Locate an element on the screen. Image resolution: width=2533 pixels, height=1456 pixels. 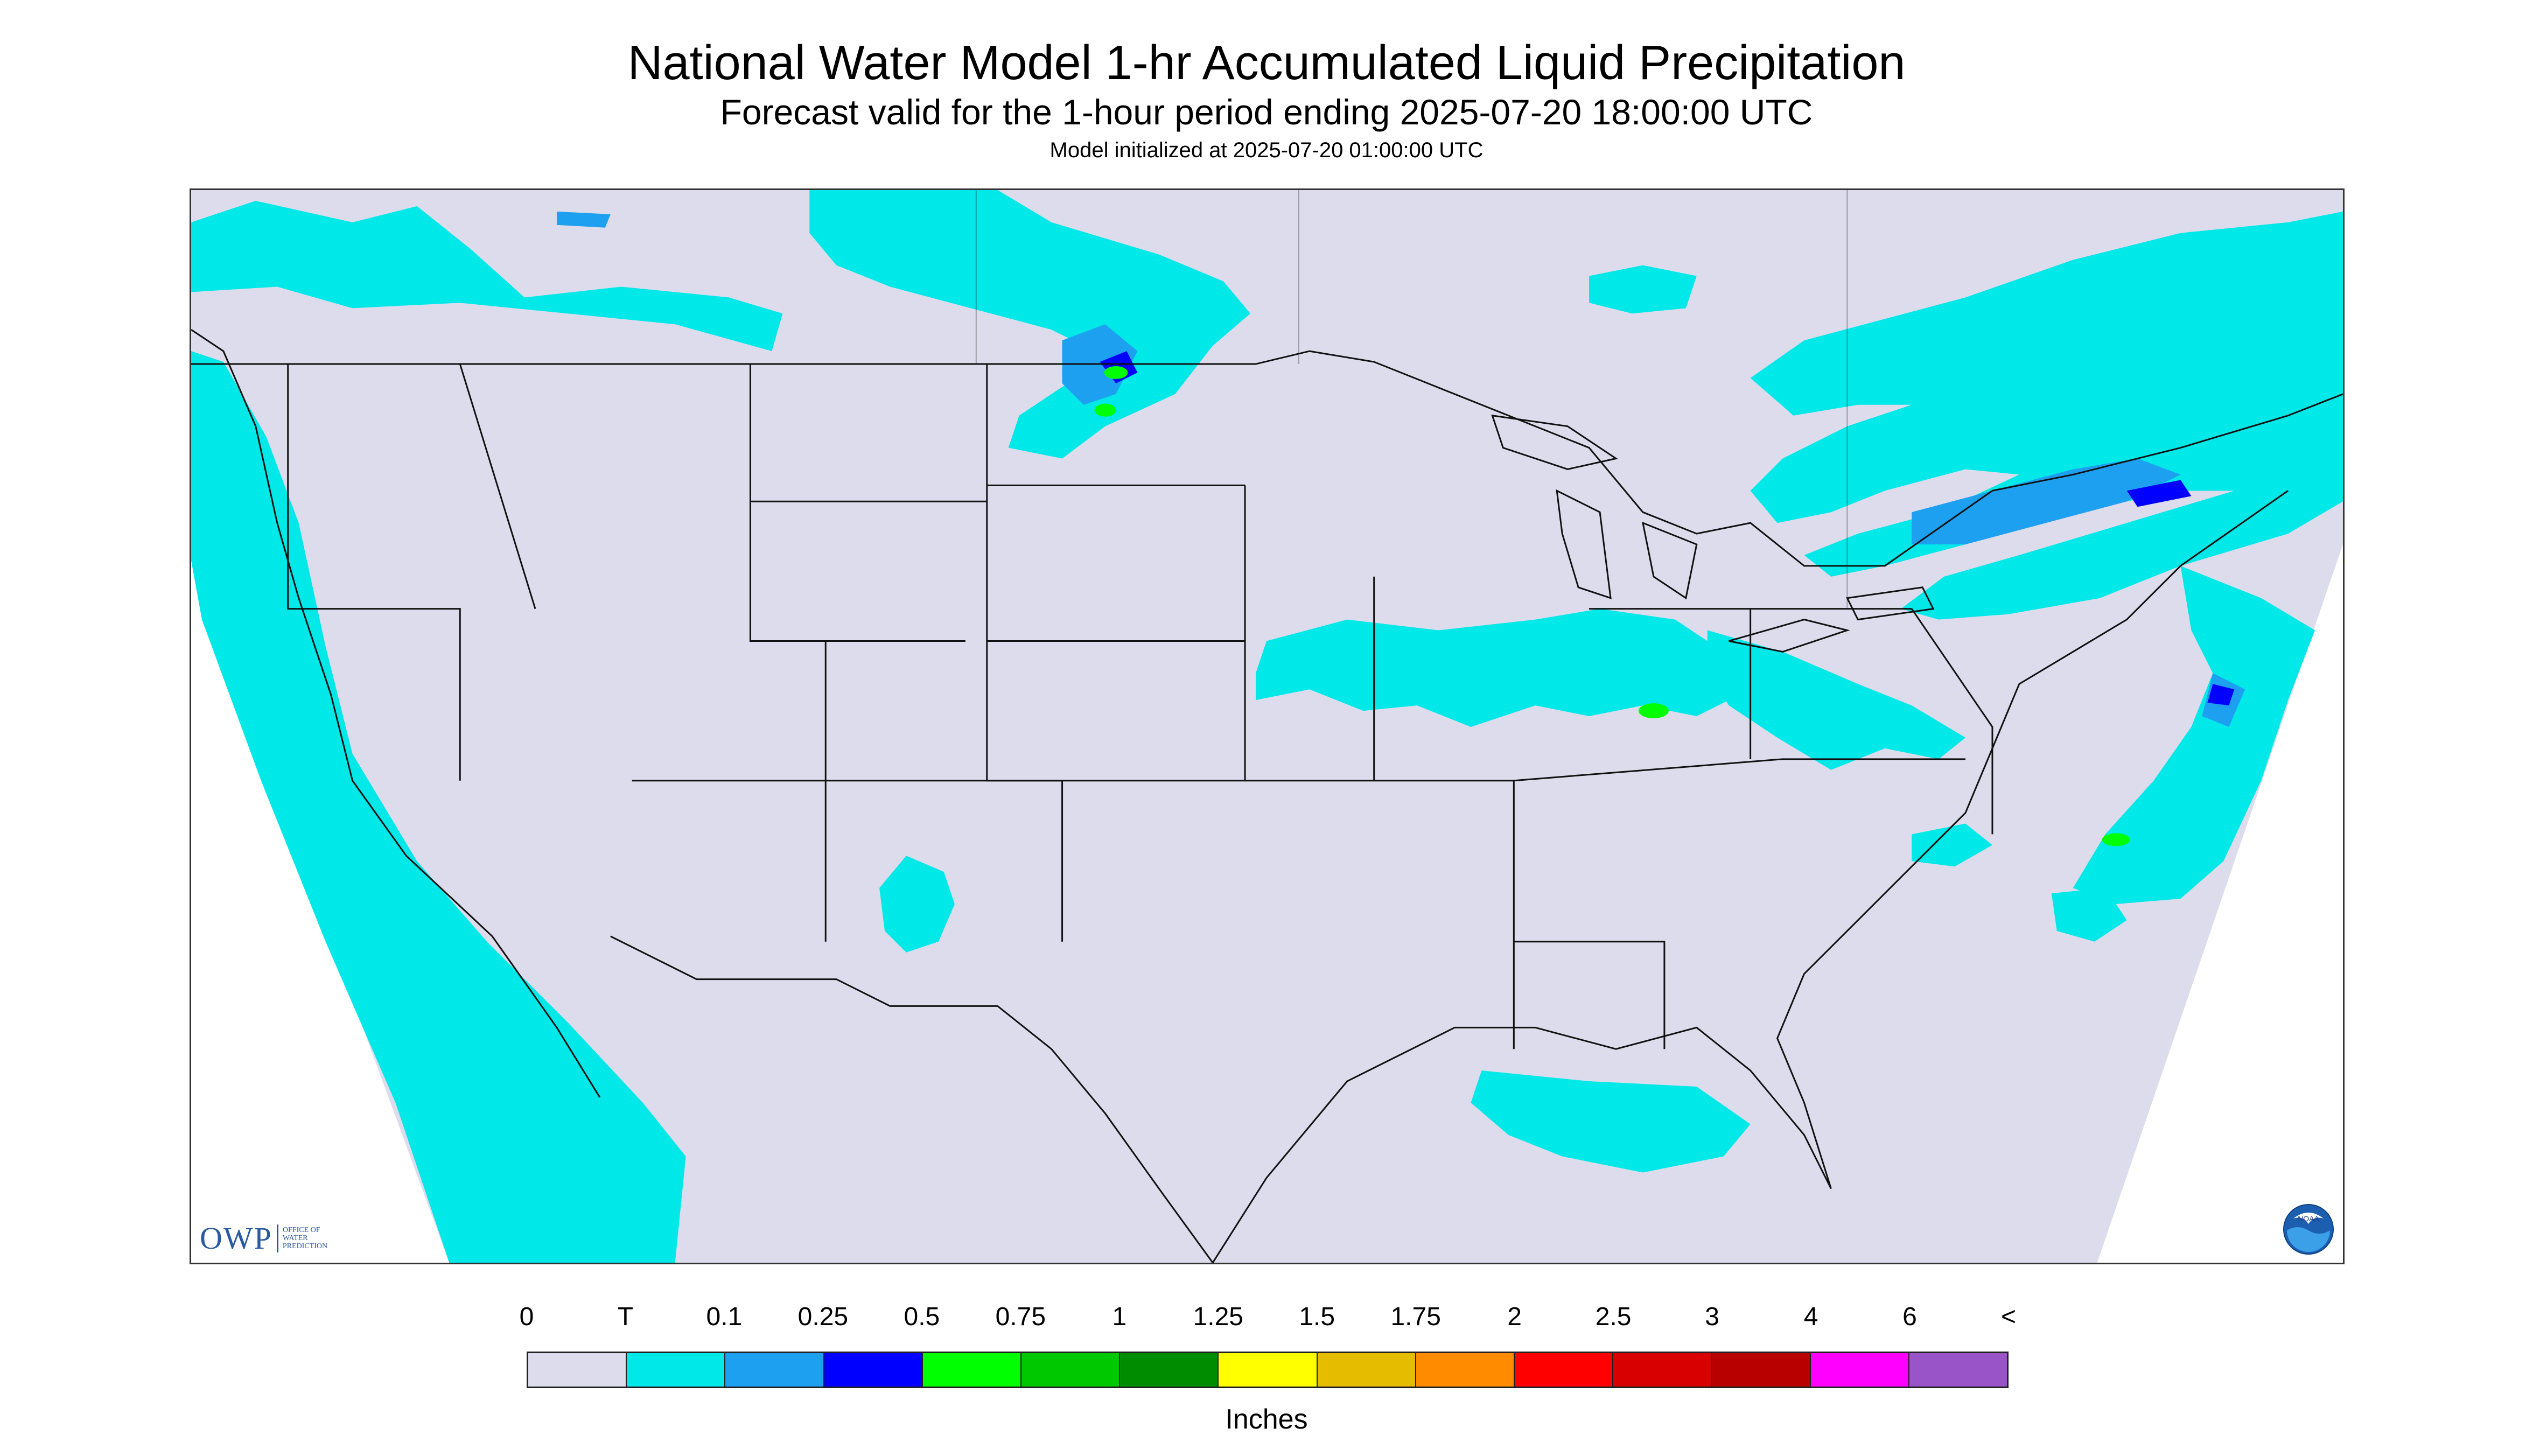
legend-label-6: 1 is located at coordinates (1120, 1317).